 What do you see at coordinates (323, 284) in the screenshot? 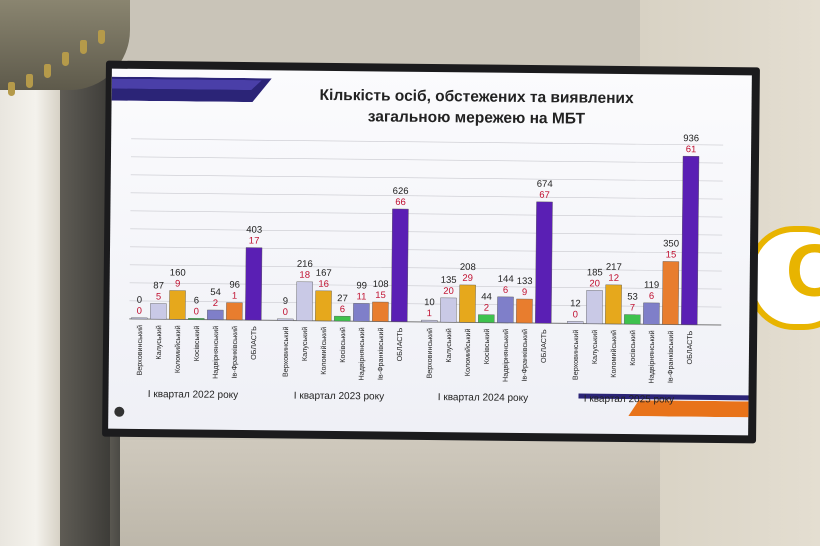
I see `data-label-detected: 16` at bounding box center [323, 284].